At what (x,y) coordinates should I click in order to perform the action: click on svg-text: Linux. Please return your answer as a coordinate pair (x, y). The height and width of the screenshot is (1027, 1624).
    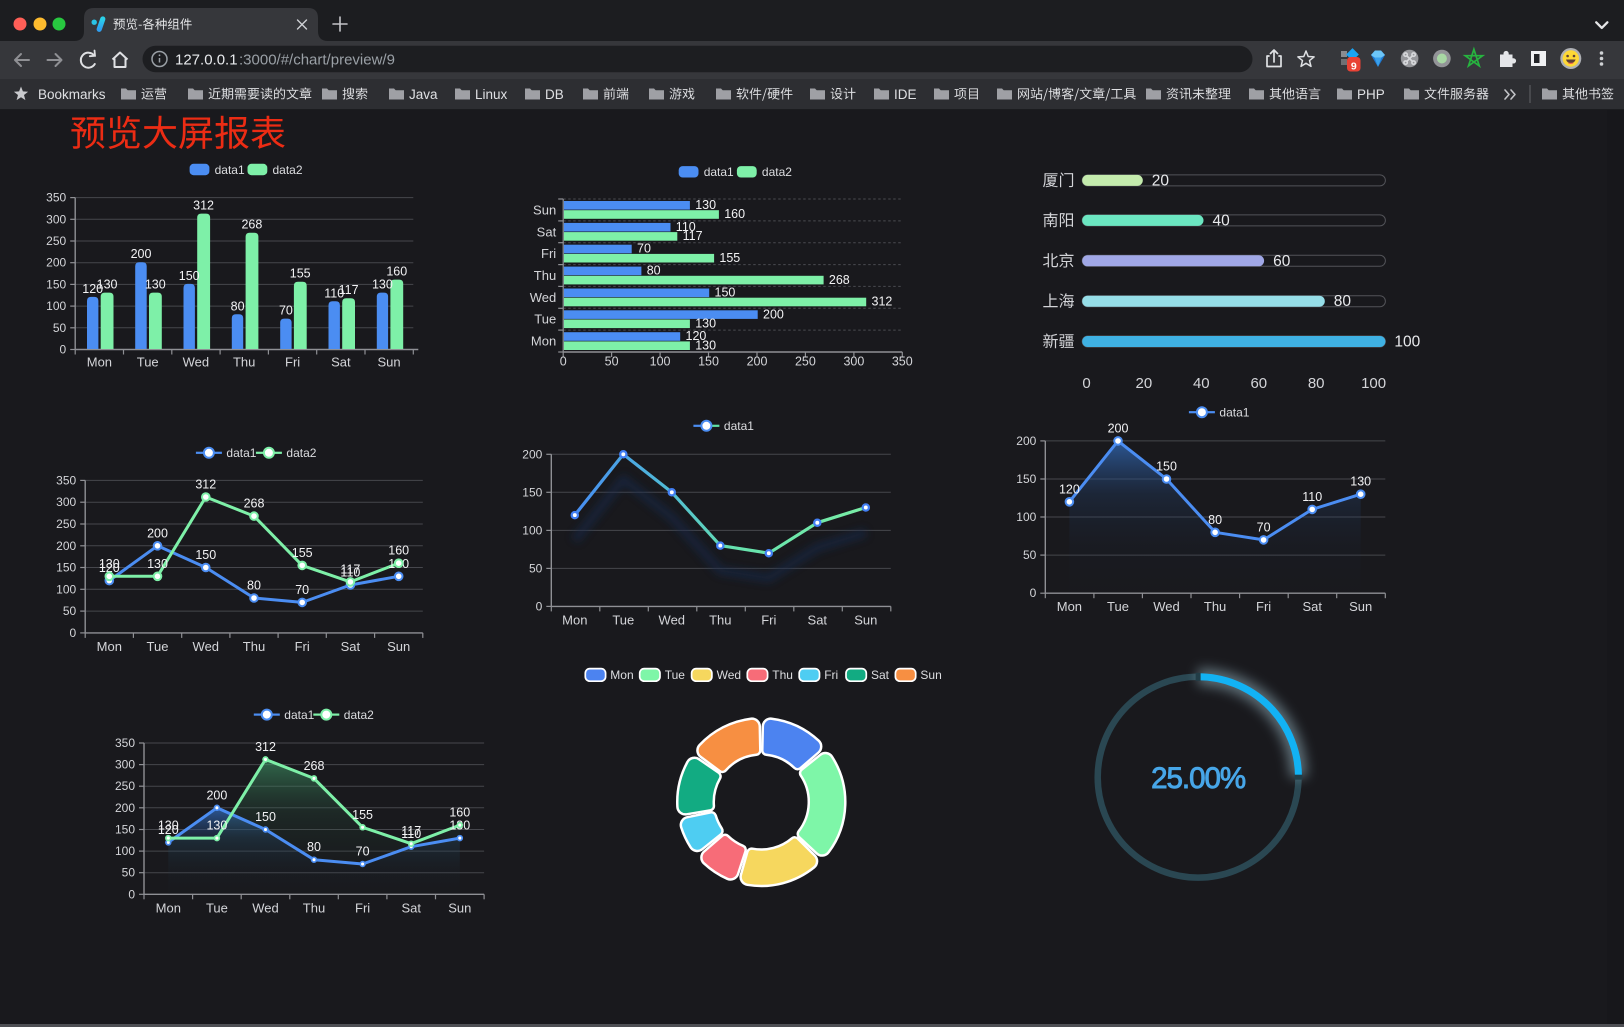
    Looking at the image, I should click on (491, 94).